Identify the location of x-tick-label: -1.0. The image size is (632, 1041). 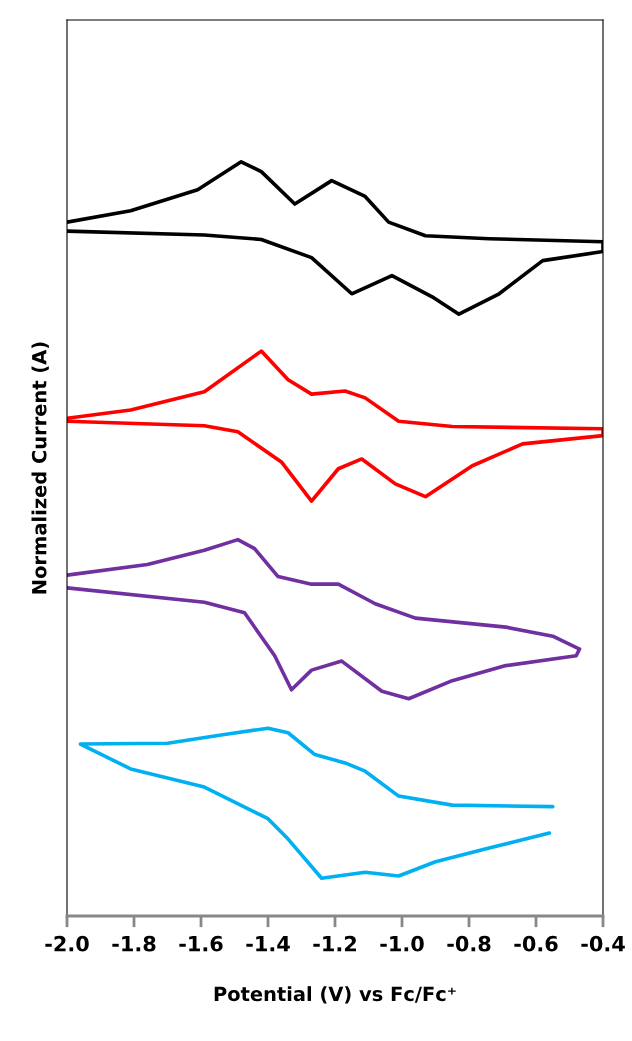
(402, 943).